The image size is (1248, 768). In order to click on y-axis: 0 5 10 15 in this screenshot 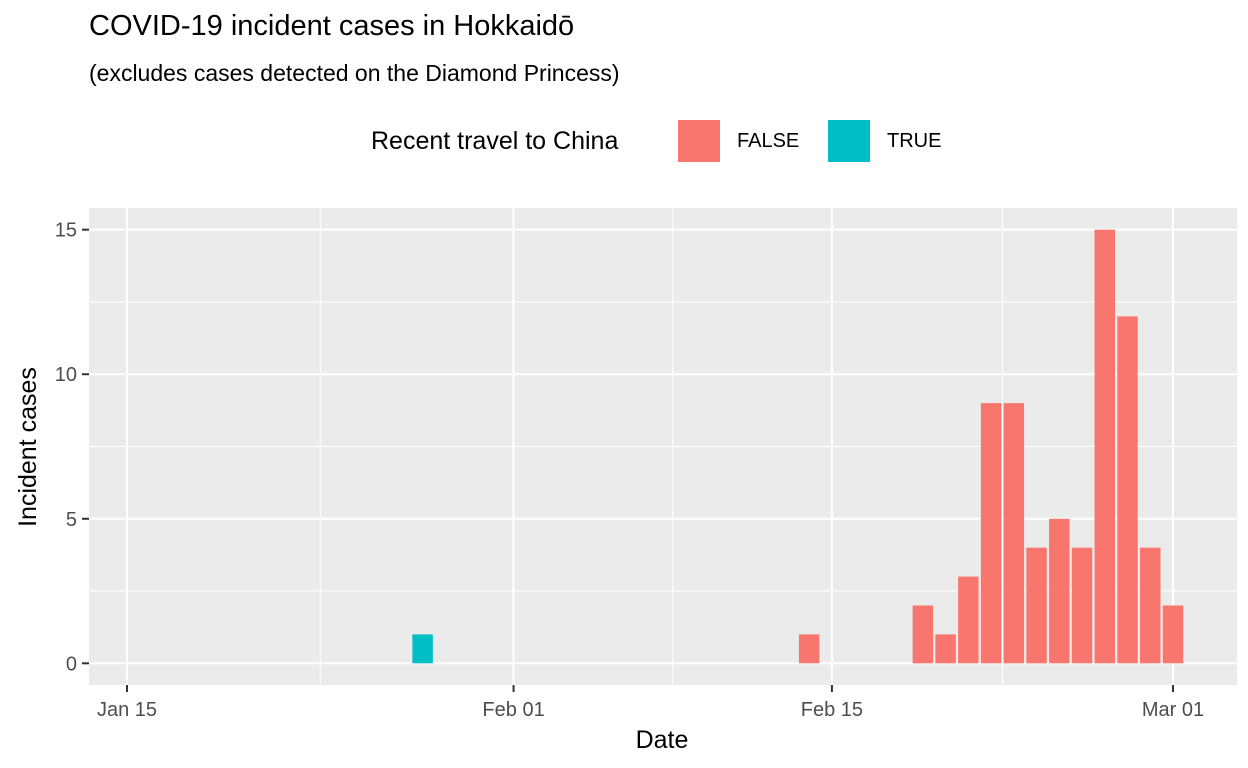, I will do `click(72, 447)`.